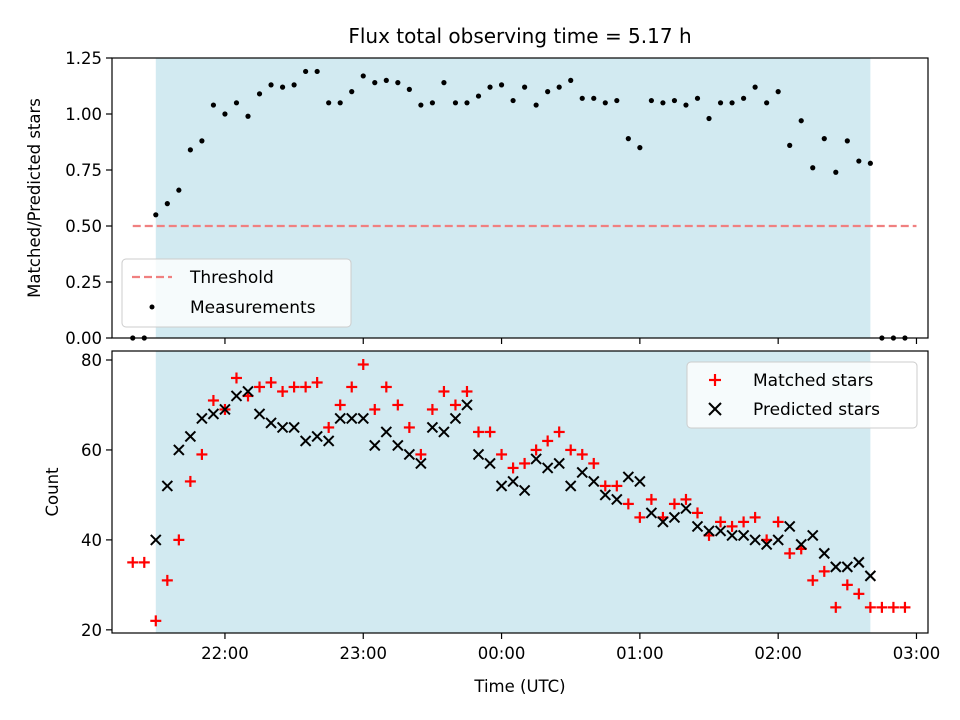 This screenshot has height=720, width=960. I want to click on x-axis-label: Time (UTC), so click(519, 686).